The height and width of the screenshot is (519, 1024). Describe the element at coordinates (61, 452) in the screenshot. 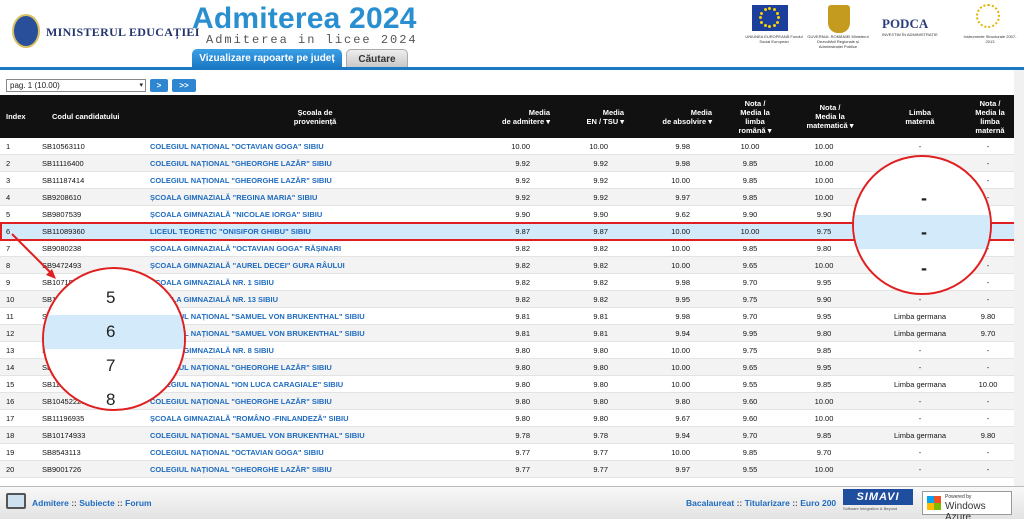

I see `cell-code: SB8543113` at that location.